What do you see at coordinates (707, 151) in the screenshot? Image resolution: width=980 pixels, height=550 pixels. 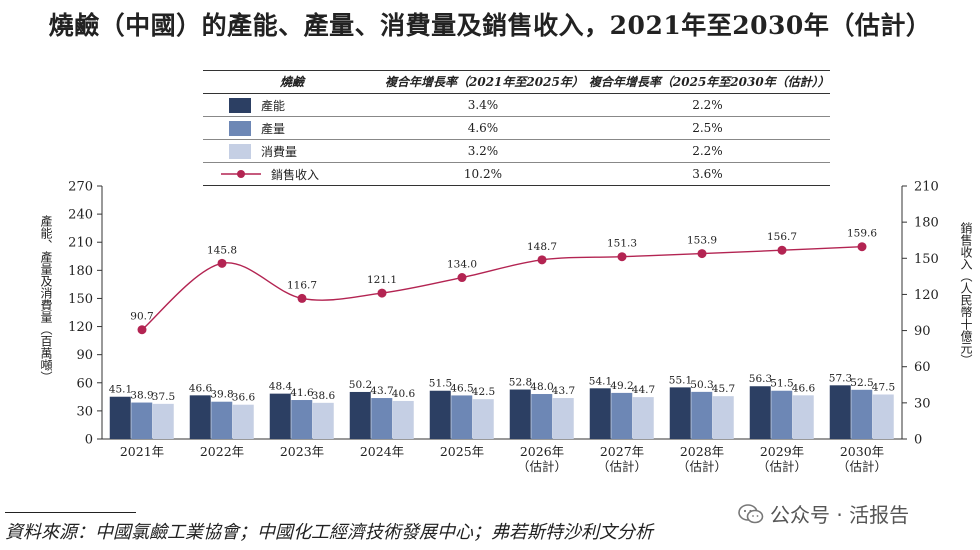 I see `legend-cagr-value: 2.2%` at bounding box center [707, 151].